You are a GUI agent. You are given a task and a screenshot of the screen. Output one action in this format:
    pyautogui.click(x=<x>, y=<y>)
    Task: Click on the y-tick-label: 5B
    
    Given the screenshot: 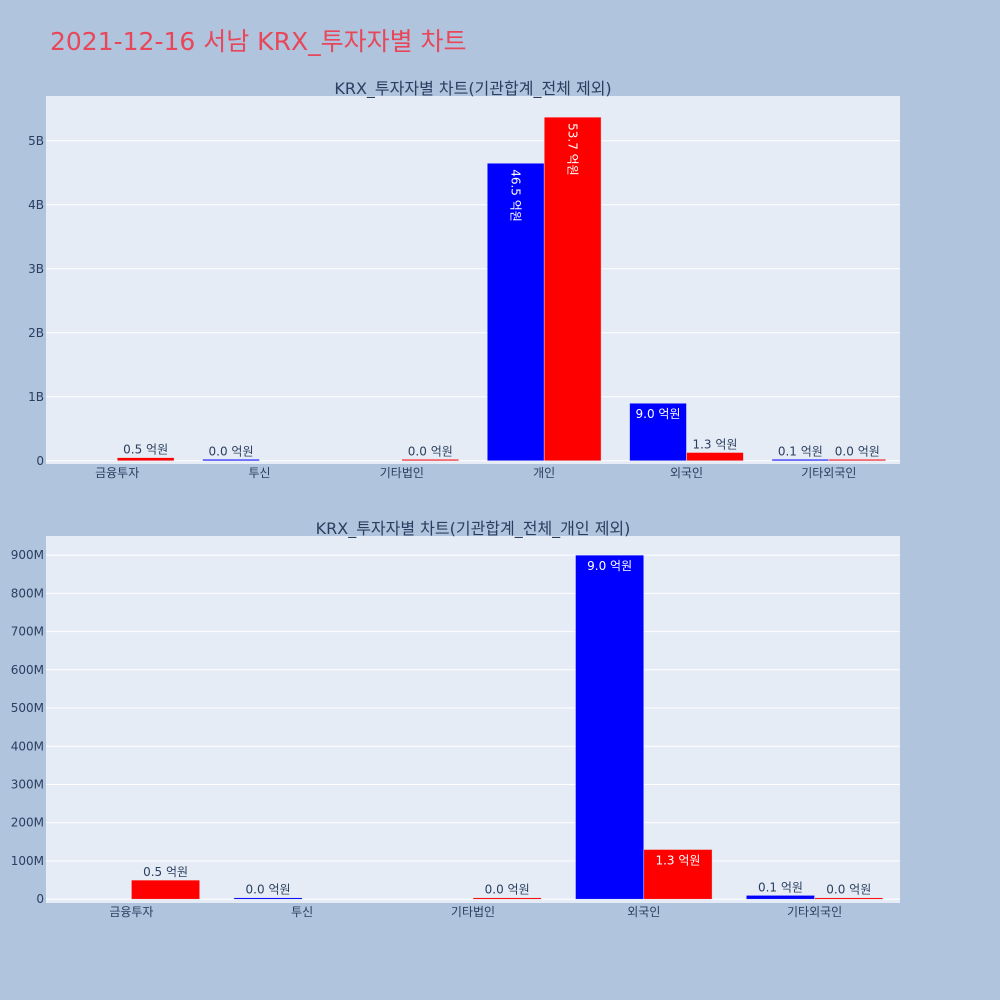 What is the action you would take?
    pyautogui.click(x=36, y=141)
    